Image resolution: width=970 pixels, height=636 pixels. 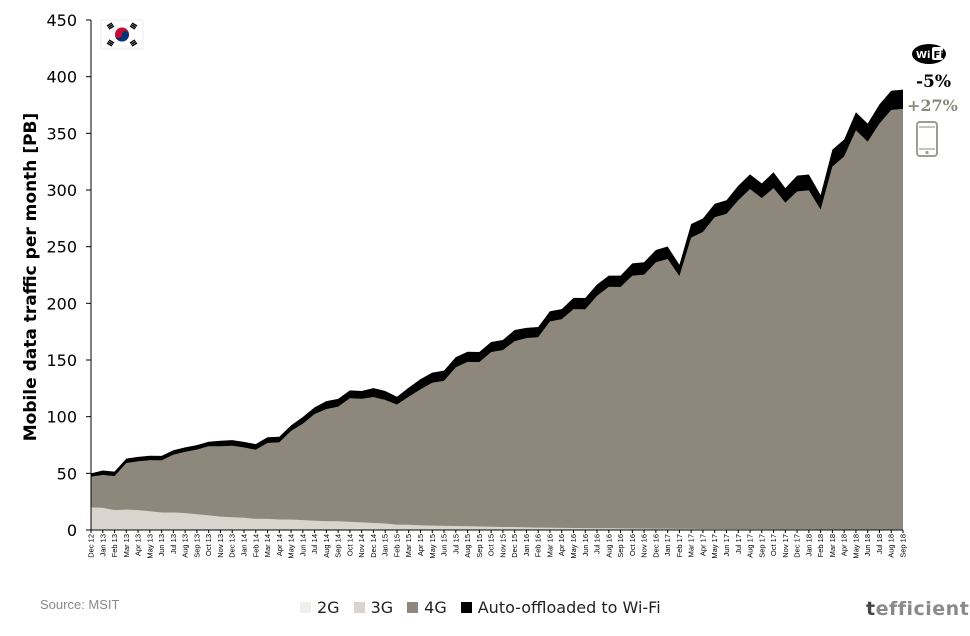 What do you see at coordinates (497, 518) in the screenshot?
I see `area-series-3g` at bounding box center [497, 518].